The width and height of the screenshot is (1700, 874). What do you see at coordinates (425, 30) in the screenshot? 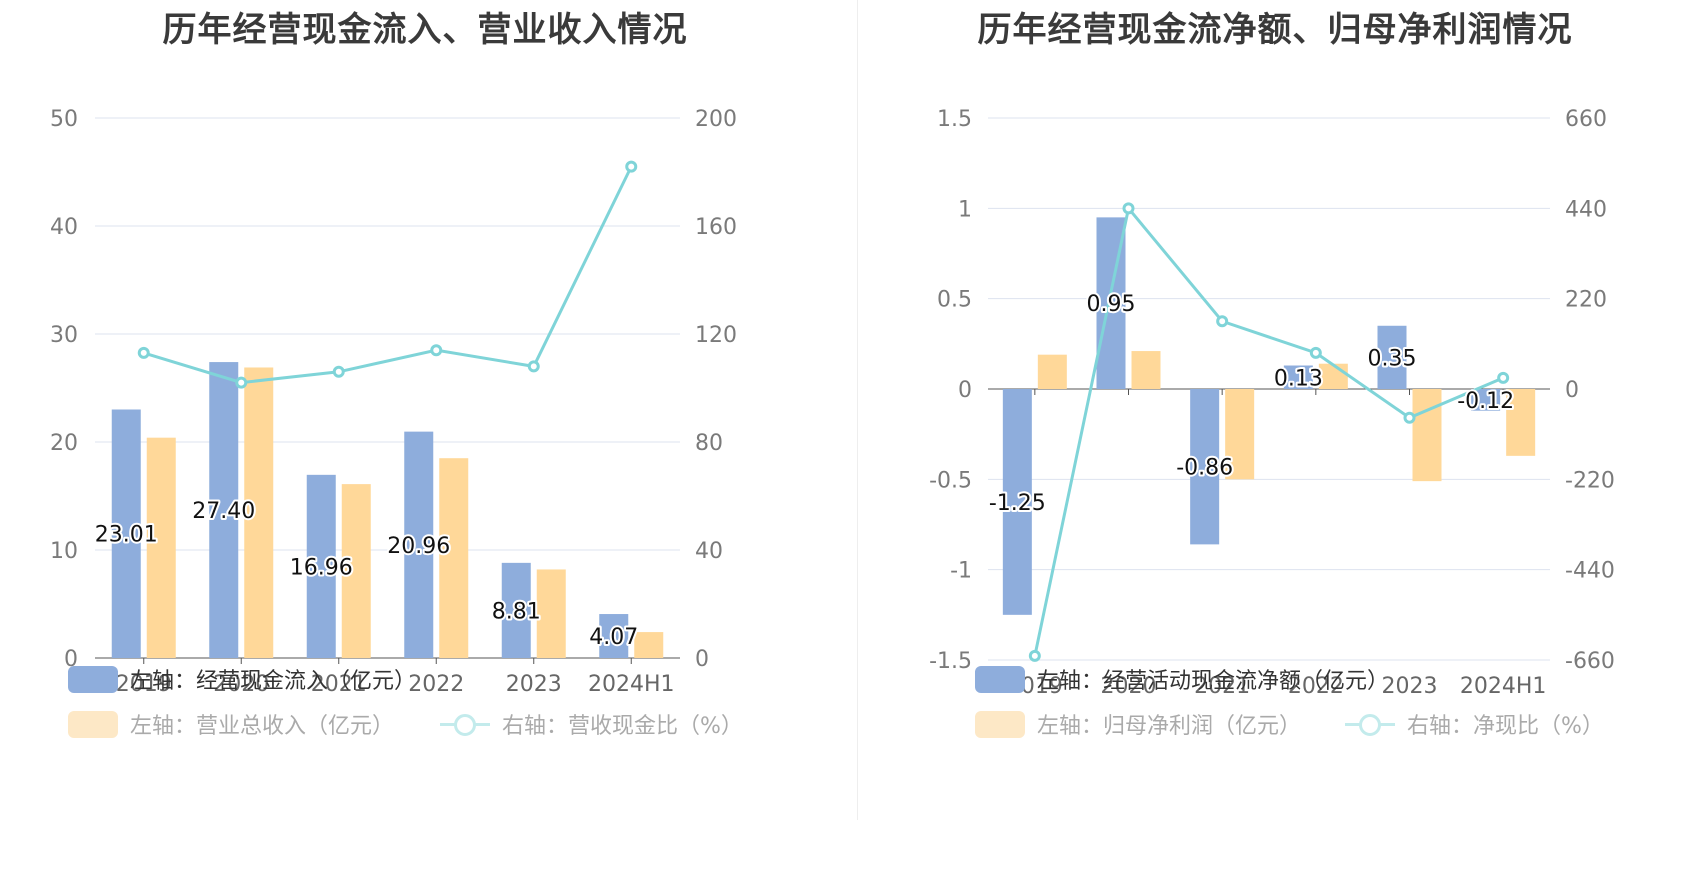
I see `chart-title: 历年经营现金流入、营业收入情况` at bounding box center [425, 30].